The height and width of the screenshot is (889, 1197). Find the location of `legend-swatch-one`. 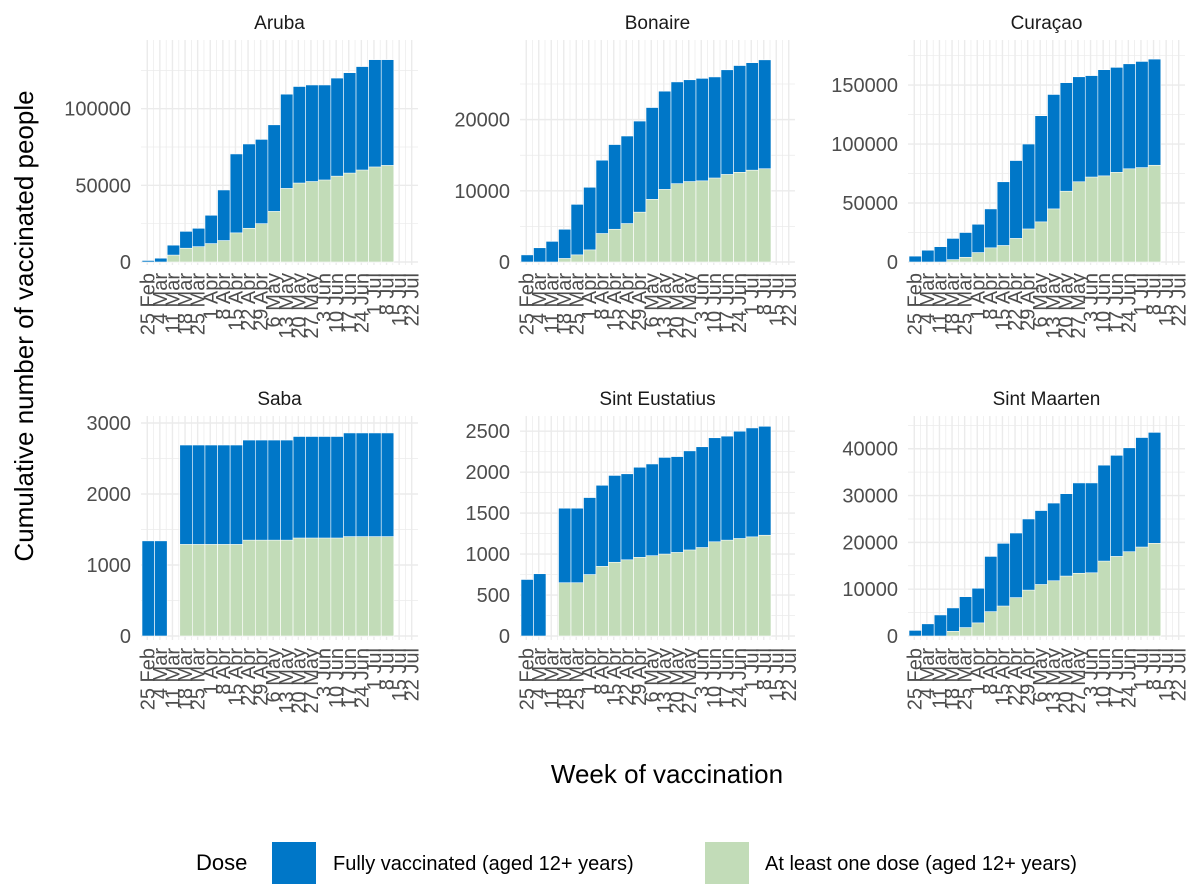

legend-swatch-one is located at coordinates (727, 864).